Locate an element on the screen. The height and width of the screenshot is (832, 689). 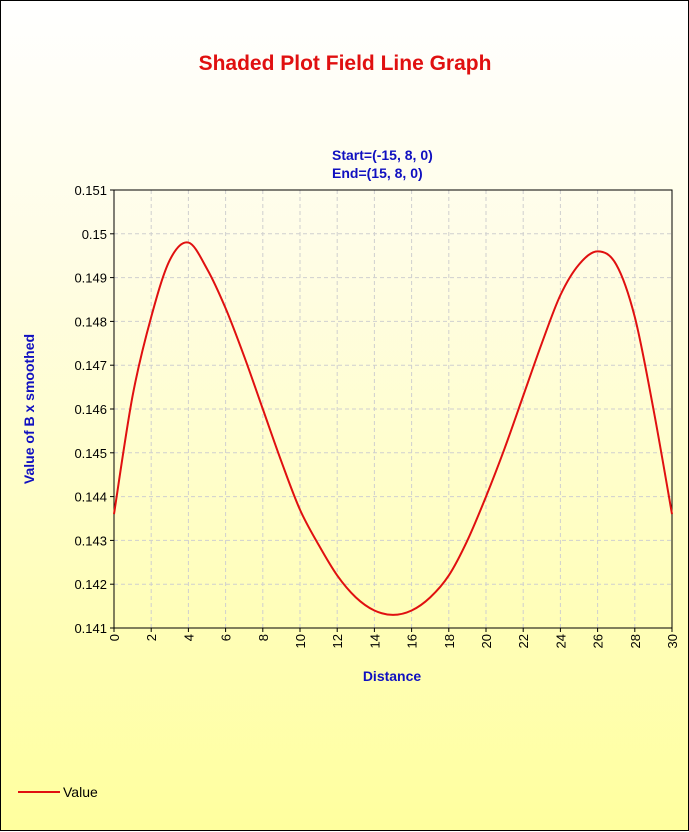
y-tick-label: 0.15 is located at coordinates (94, 234).